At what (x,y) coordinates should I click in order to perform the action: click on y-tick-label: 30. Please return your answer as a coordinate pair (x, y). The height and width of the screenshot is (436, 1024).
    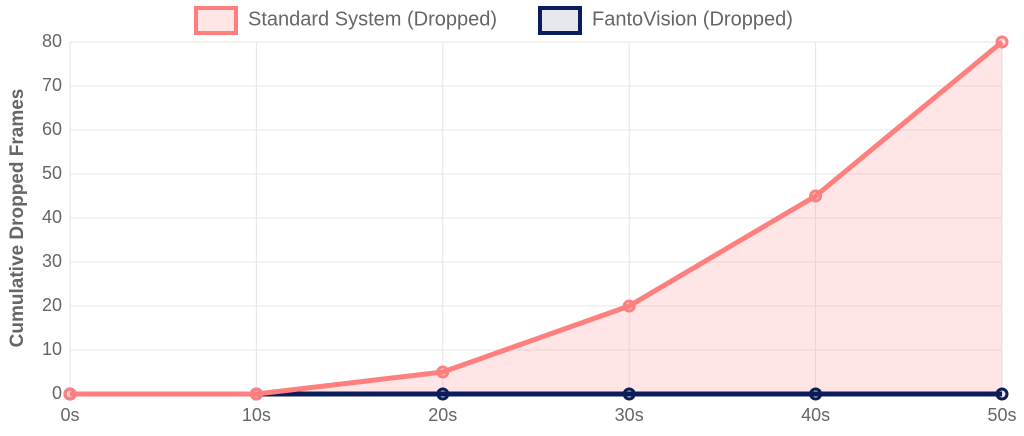
    Looking at the image, I should click on (52, 261).